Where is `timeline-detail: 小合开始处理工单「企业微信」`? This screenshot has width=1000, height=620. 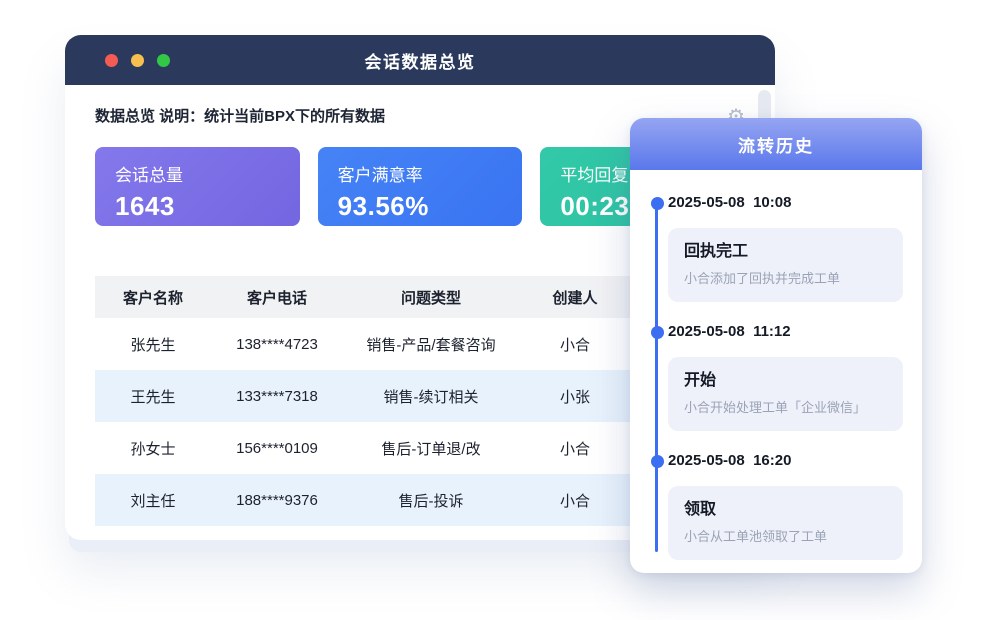 timeline-detail: 小合开始处理工单「企业微信」 is located at coordinates (775, 407).